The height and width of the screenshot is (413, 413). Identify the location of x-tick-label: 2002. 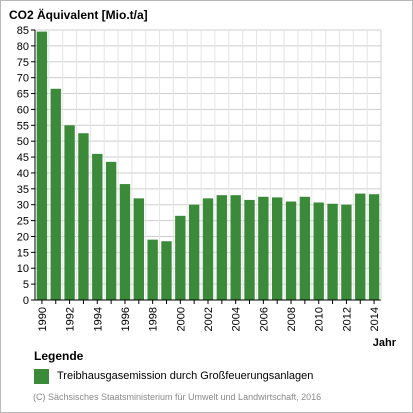
(209, 319).